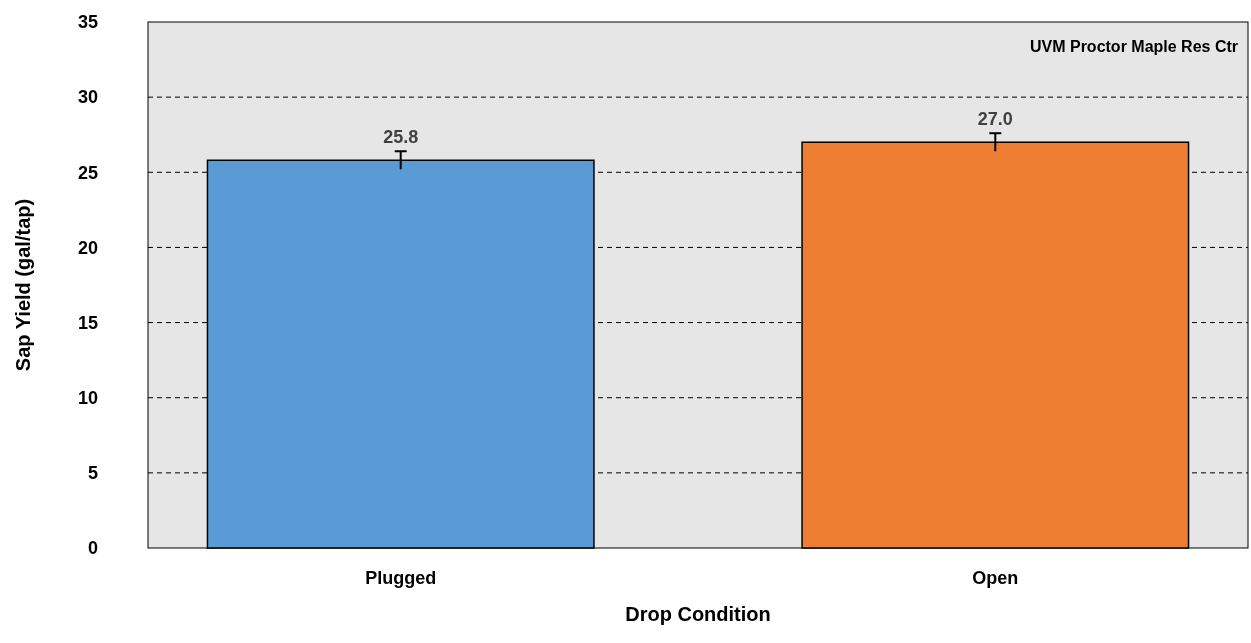 Image resolution: width=1251 pixels, height=643 pixels. What do you see at coordinates (995, 578) in the screenshot?
I see `x-tick-label: Open` at bounding box center [995, 578].